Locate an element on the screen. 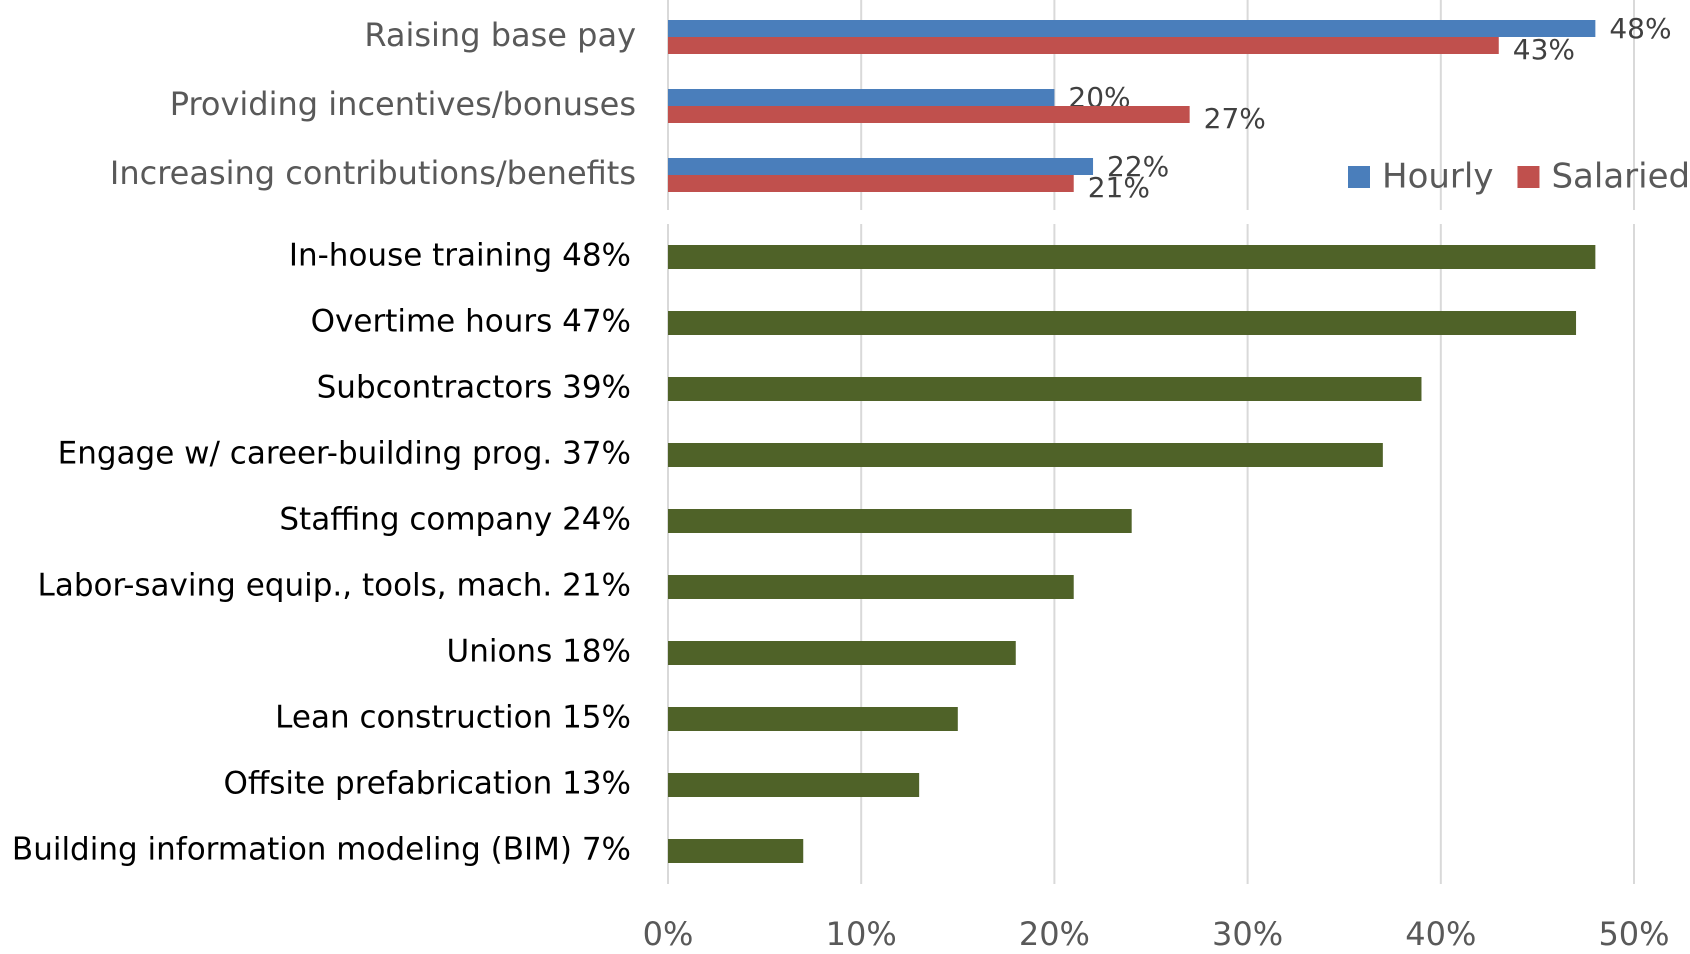  x-tick-label: 30% is located at coordinates (1247, 934).